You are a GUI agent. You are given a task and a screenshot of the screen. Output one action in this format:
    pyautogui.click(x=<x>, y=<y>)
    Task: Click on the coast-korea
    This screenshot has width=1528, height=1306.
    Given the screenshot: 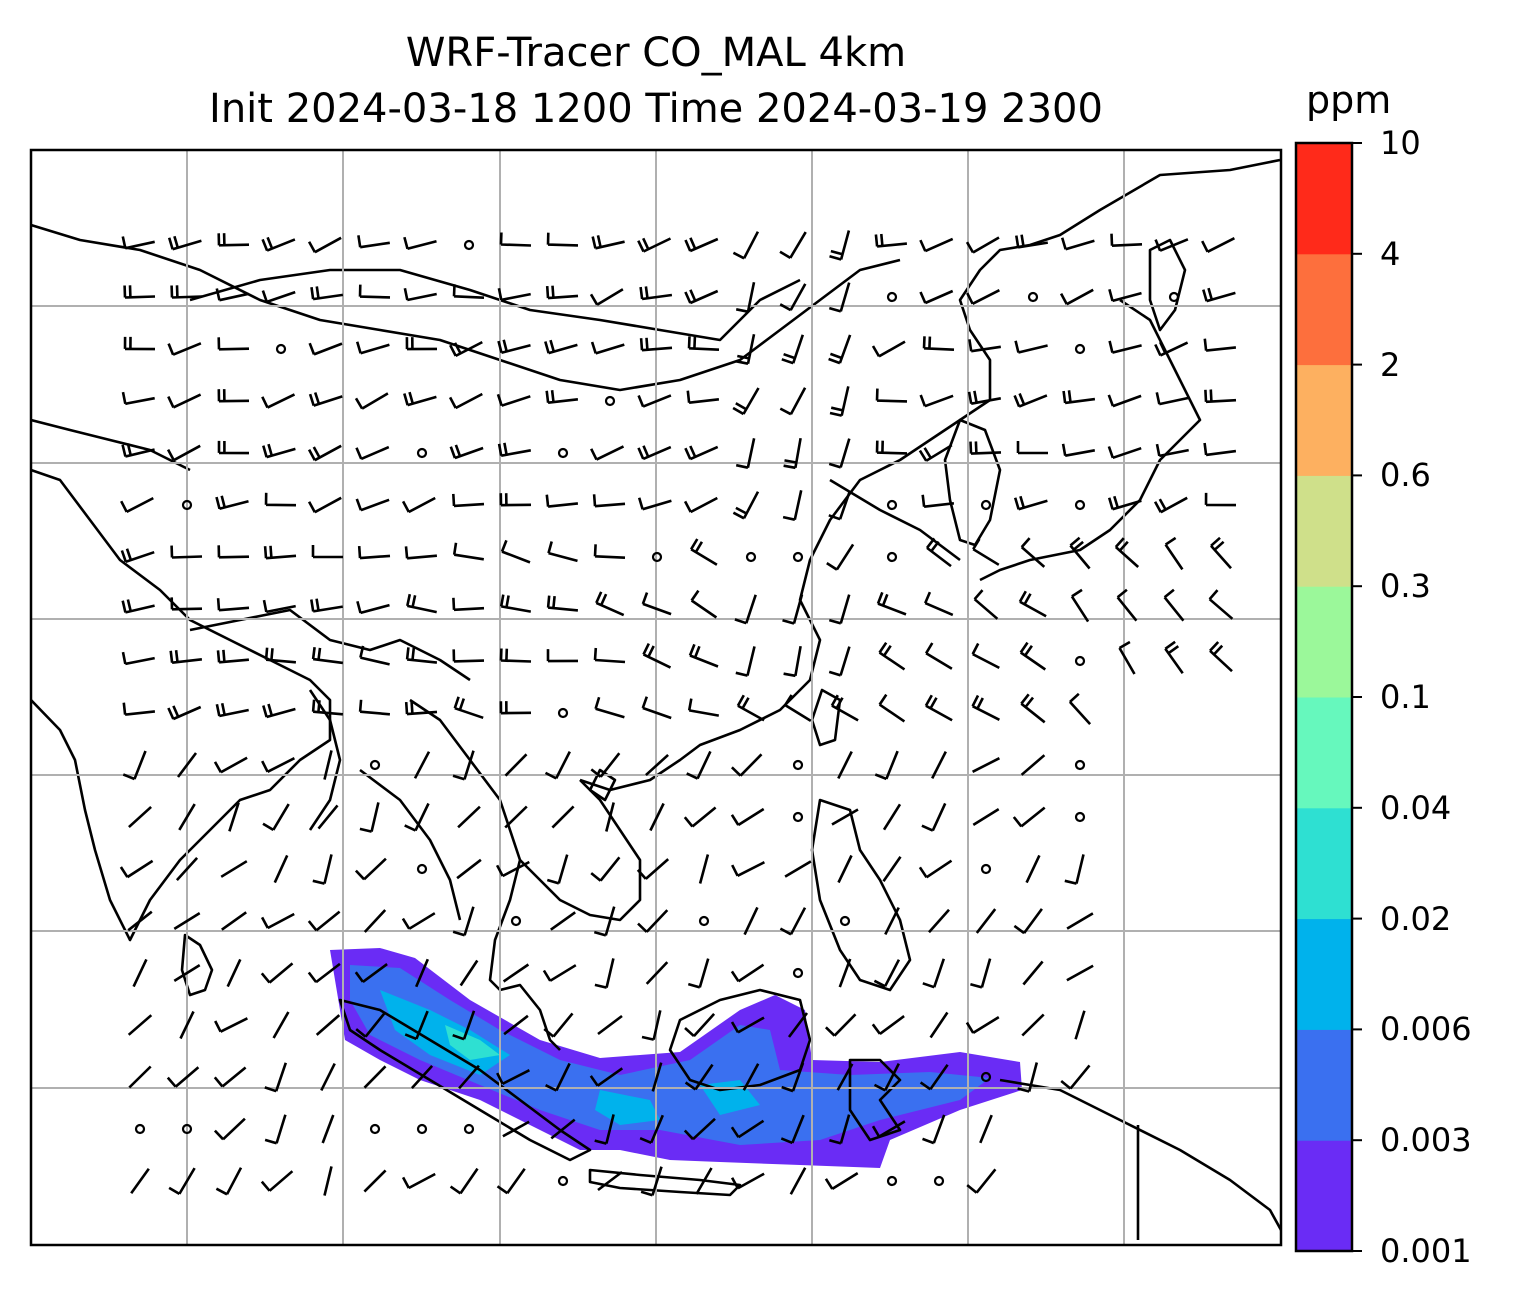 What is the action you would take?
    pyautogui.click(x=972, y=482)
    